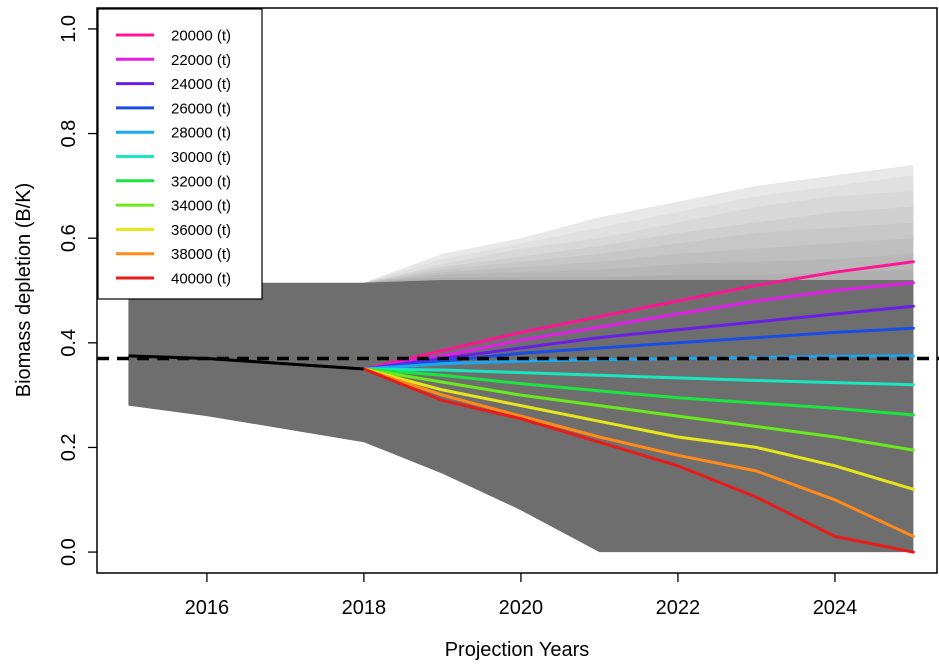  Describe the element at coordinates (201, 181) in the screenshot. I see `legend-label: 32000 (t)` at that location.